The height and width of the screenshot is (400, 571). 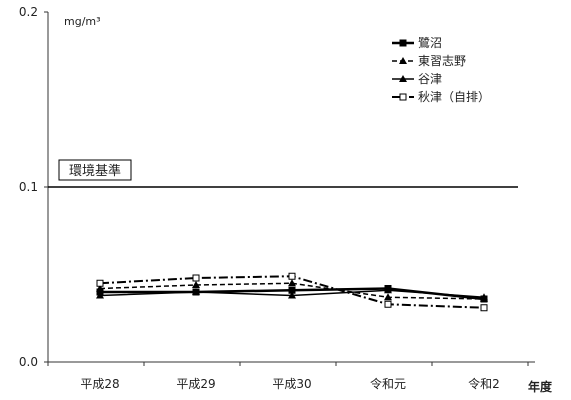 I want to click on legend-label: 秋津（自排）, so click(x=454, y=97).